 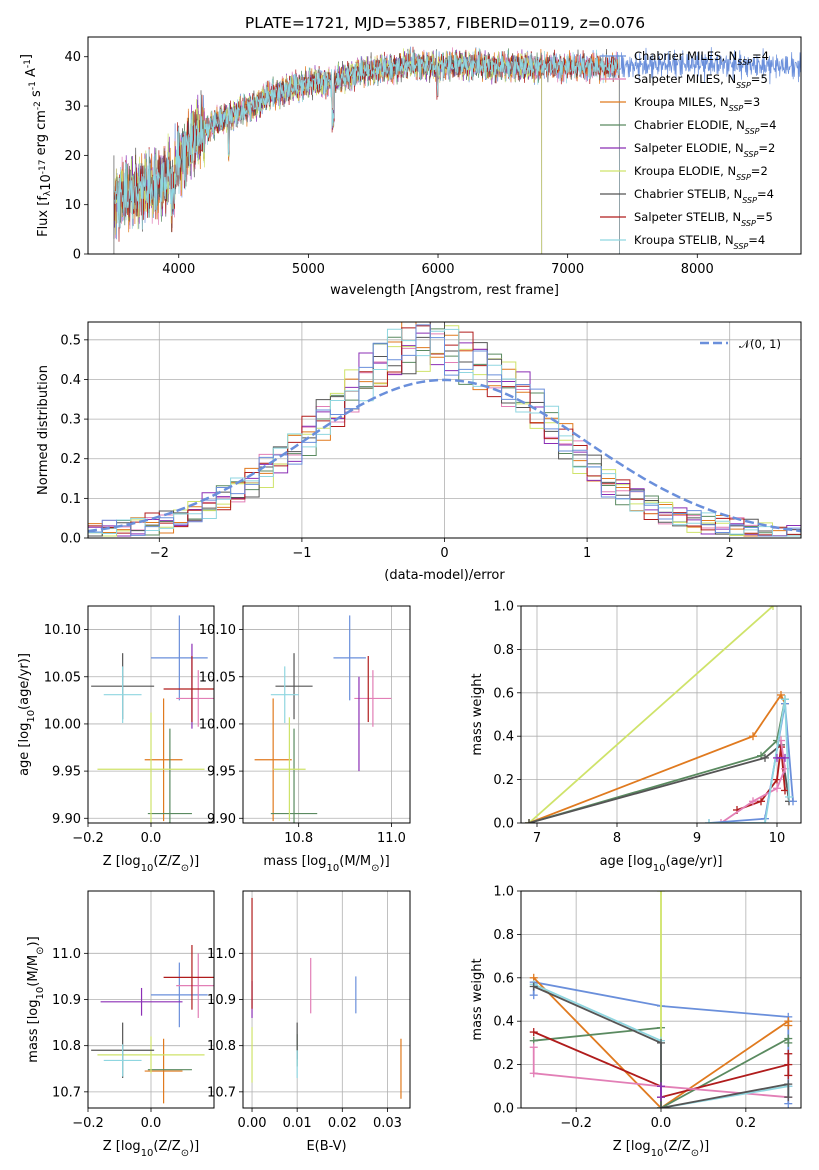 I want to click on legend-entry: Chabrier ELODIE, NSSP=4, so click(x=705, y=127).